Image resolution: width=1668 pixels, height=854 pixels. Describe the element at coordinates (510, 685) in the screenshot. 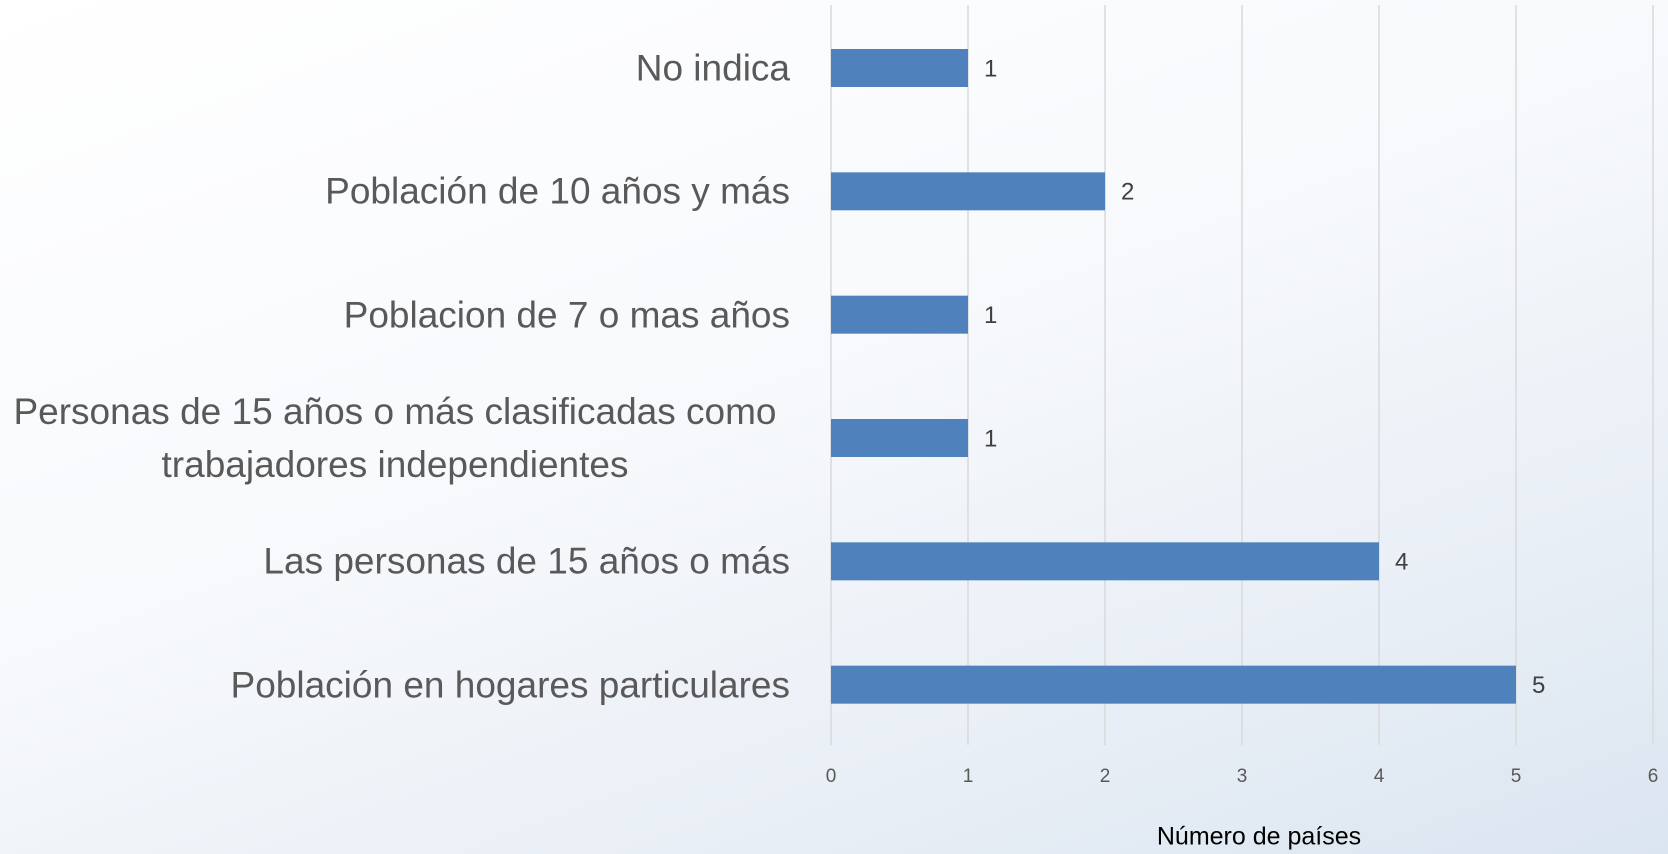

I see `category-label: Población en hogares particulares` at that location.